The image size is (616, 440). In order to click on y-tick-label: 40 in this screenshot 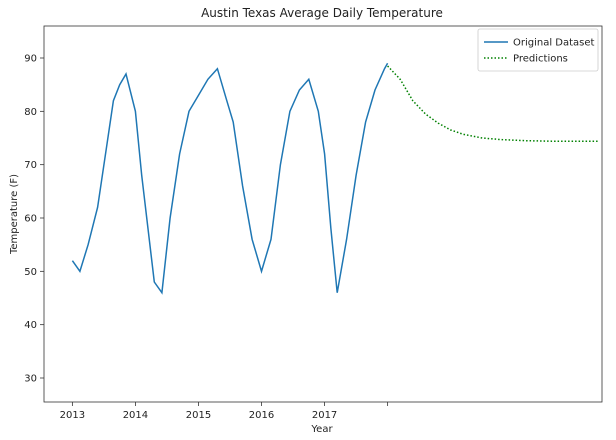, I will do `click(30, 325)`.